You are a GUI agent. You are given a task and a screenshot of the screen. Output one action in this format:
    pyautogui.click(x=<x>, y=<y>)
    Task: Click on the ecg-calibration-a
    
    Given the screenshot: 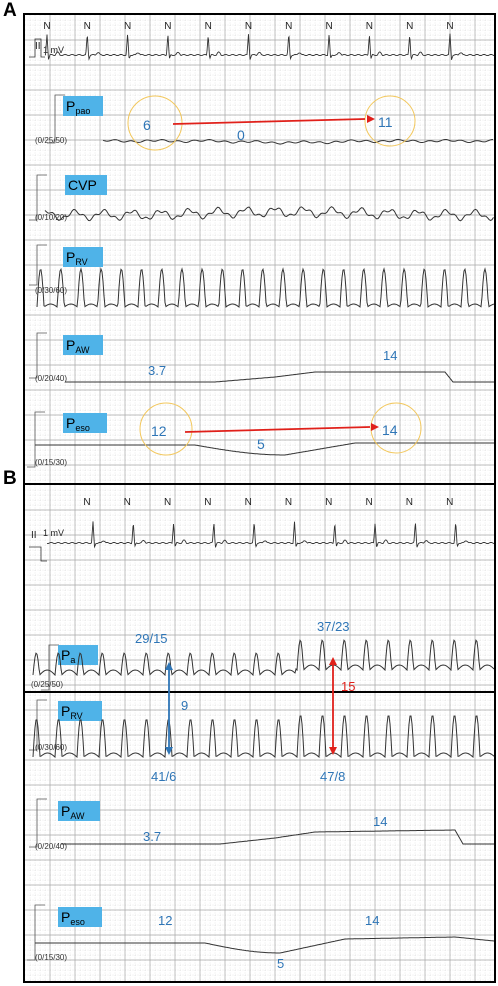 What is the action you would take?
    pyautogui.click(x=37, y=48)
    